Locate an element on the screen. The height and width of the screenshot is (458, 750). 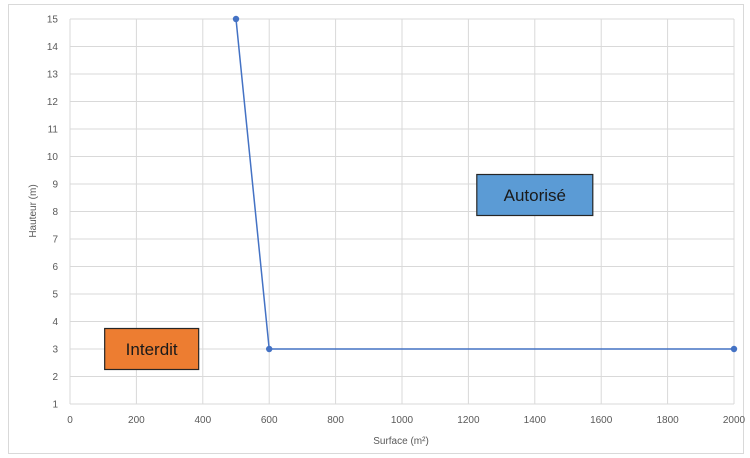
x-tick-label: 800 is located at coordinates (335, 420).